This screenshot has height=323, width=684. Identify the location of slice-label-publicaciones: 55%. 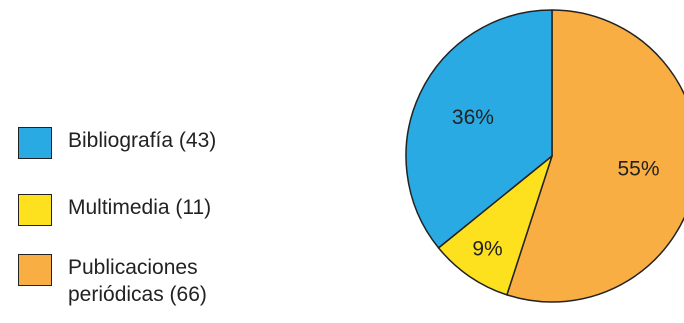
(639, 168).